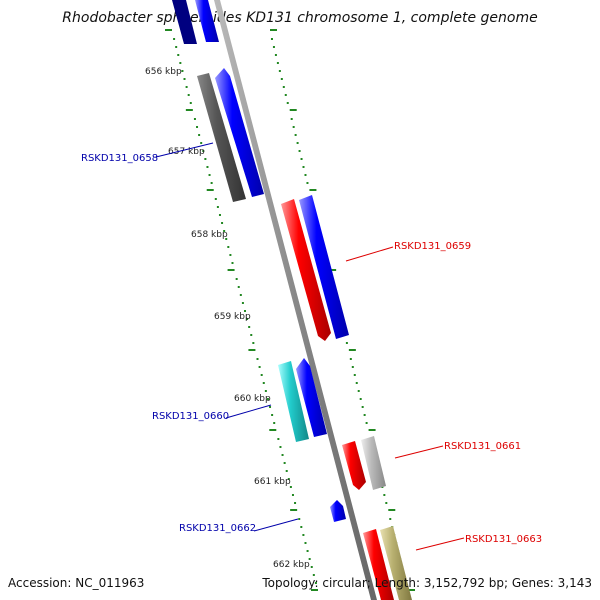 The width and height of the screenshot is (600, 600). I want to click on accession-text: Accession: NC_011963, so click(76, 583).